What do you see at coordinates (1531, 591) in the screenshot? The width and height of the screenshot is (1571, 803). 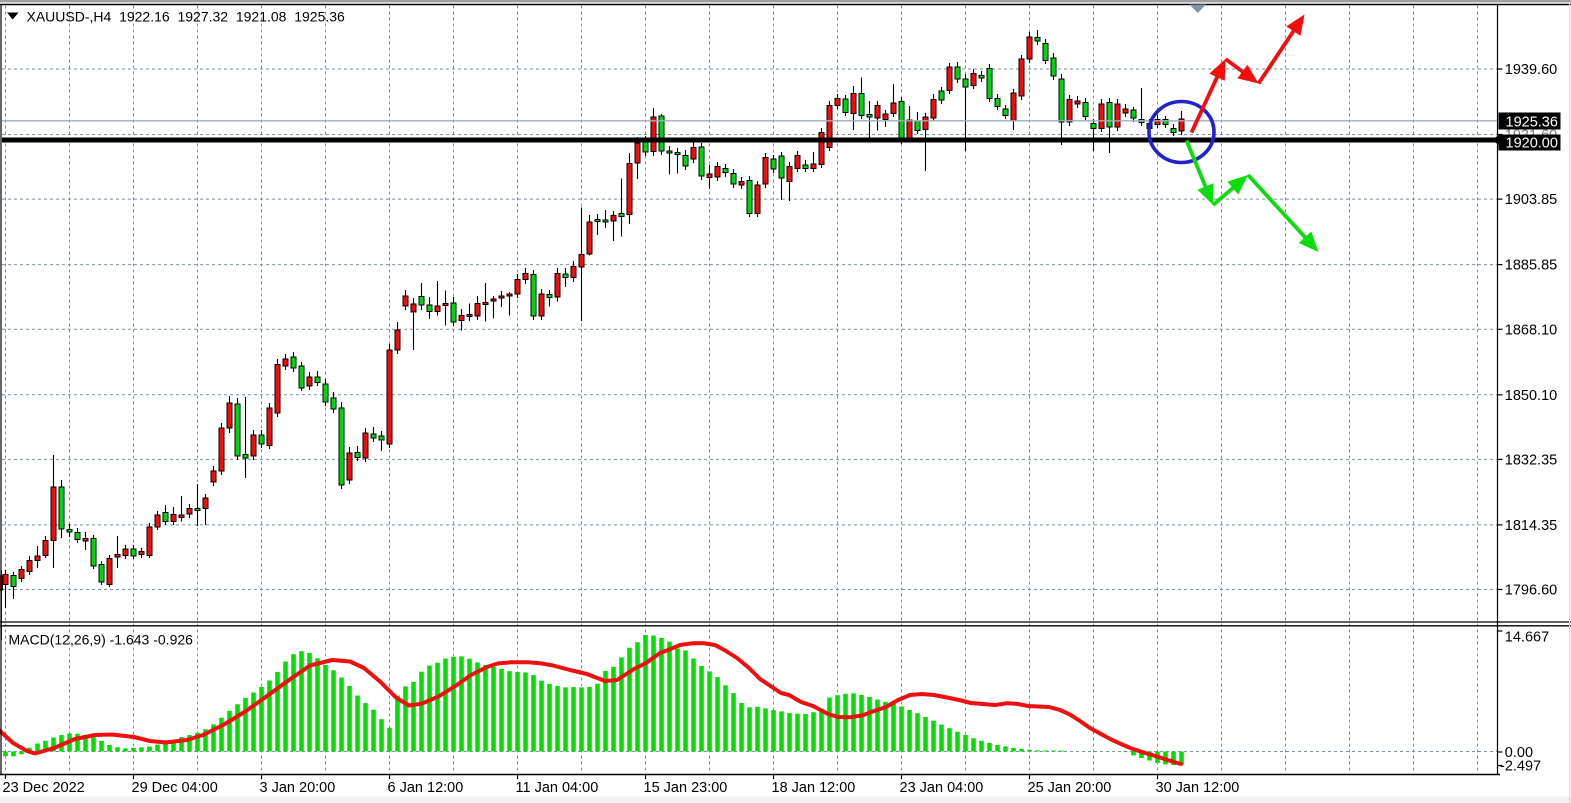 I see `svg-text: 1796.60` at bounding box center [1531, 591].